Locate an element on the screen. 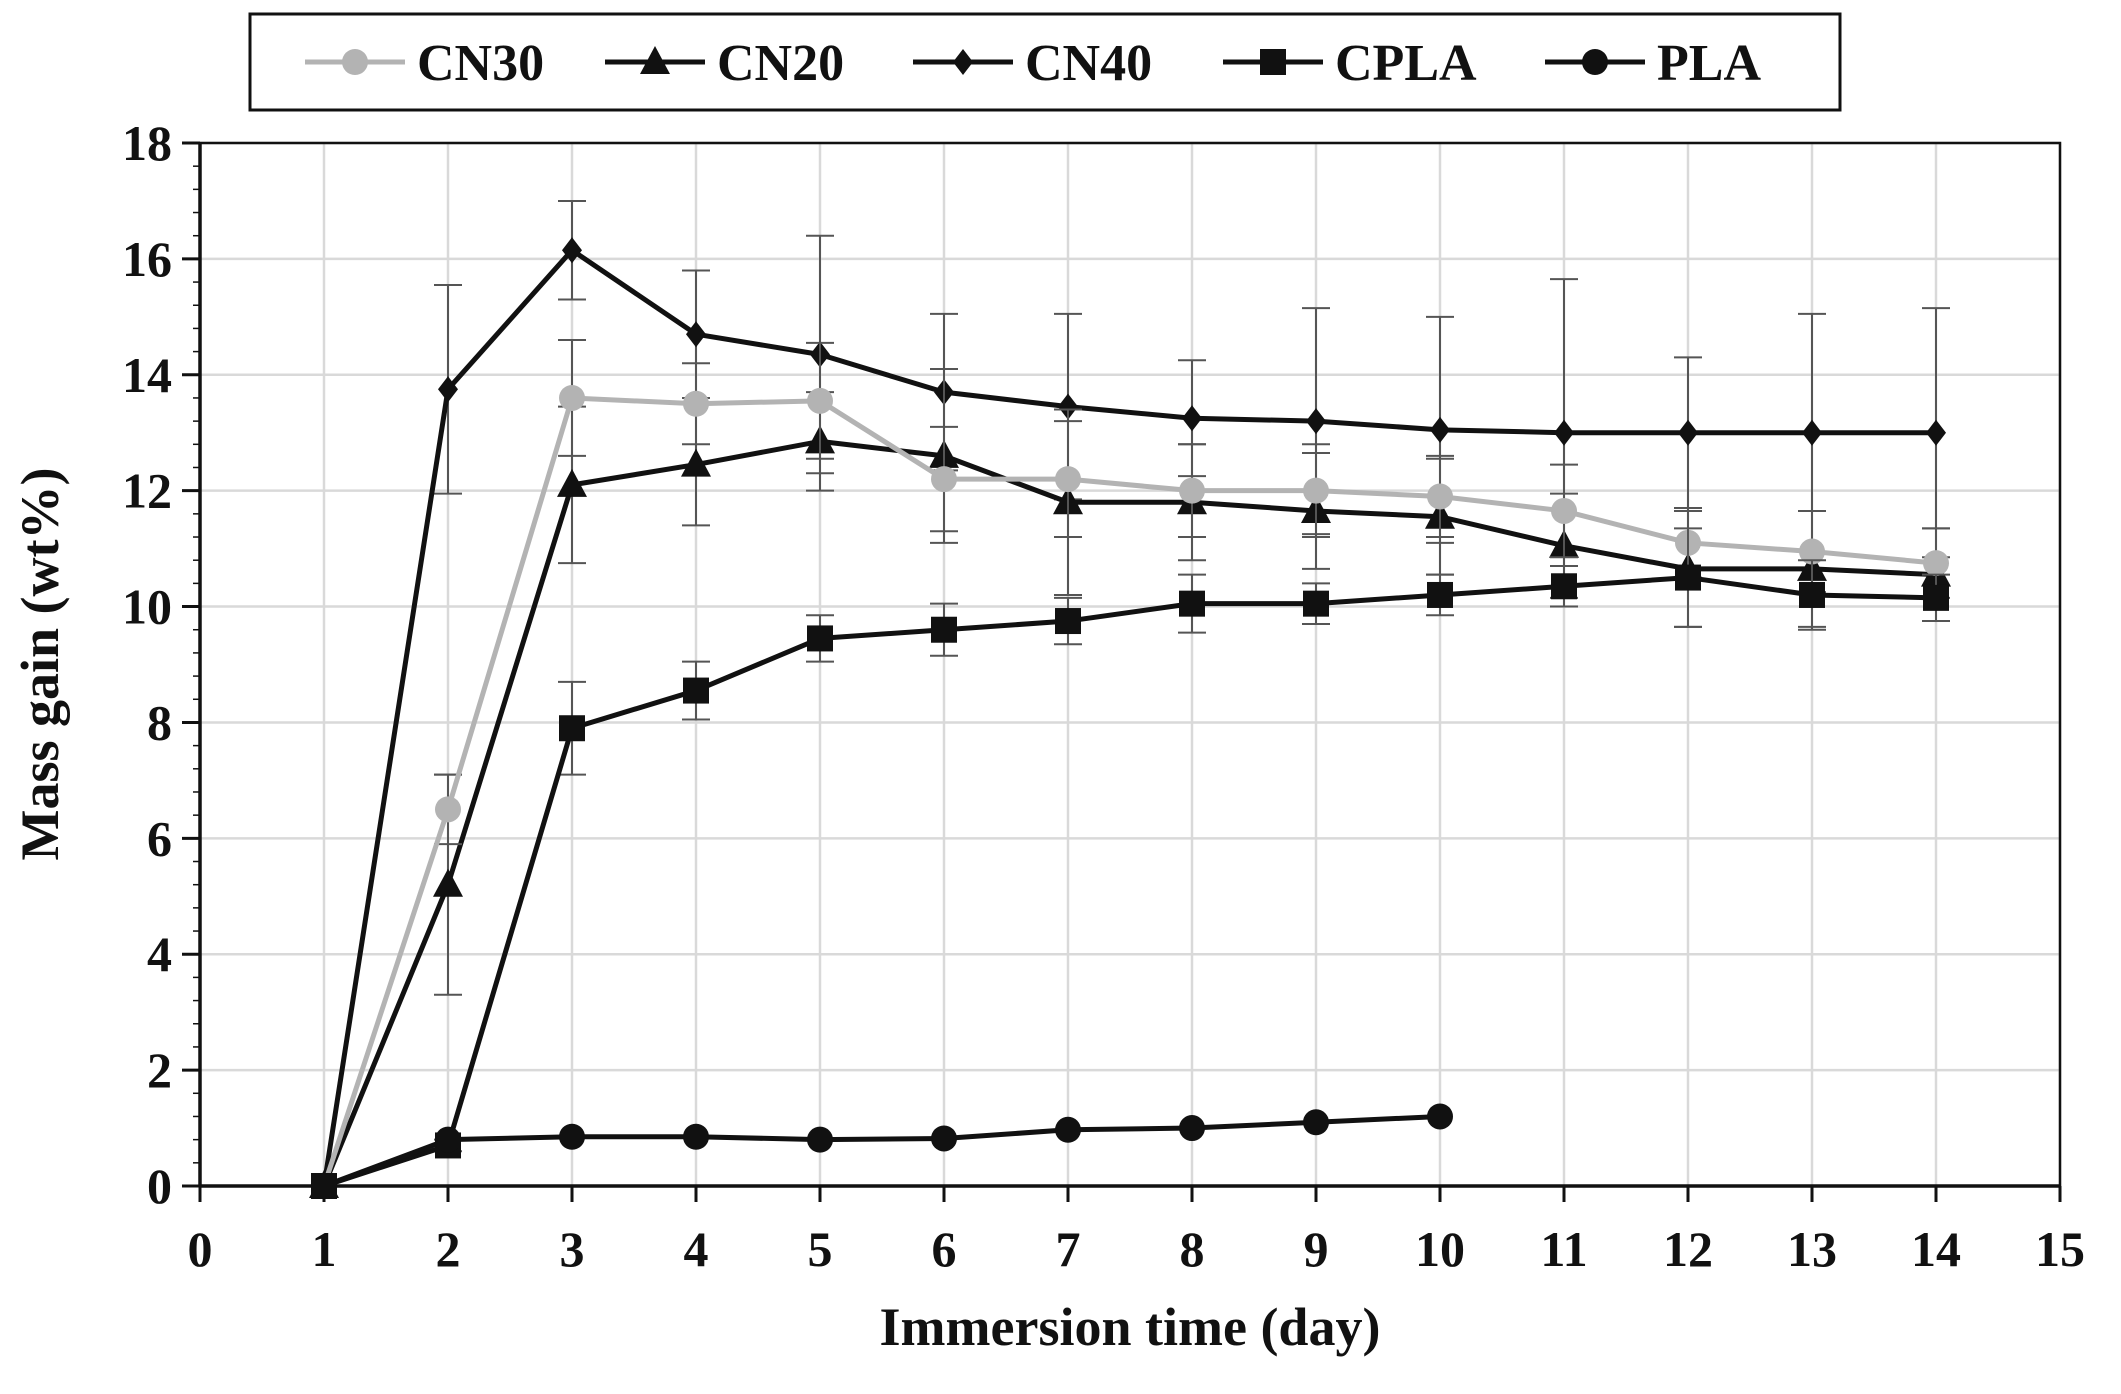 The width and height of the screenshot is (2121, 1394). x-tick-label: 6 is located at coordinates (944, 1249).